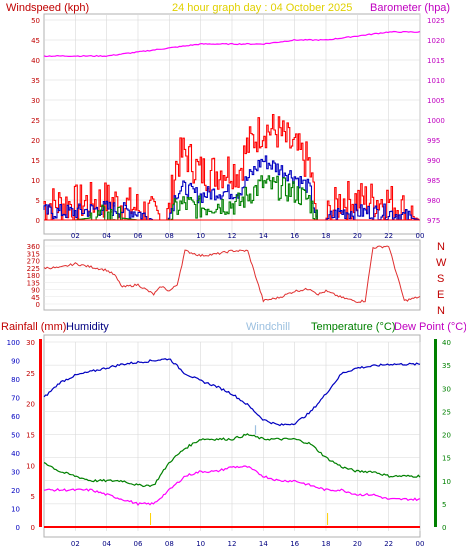 The width and height of the screenshot is (466, 555). What do you see at coordinates (35, 121) in the screenshot?
I see `wind-y-tick: 25` at bounding box center [35, 121].